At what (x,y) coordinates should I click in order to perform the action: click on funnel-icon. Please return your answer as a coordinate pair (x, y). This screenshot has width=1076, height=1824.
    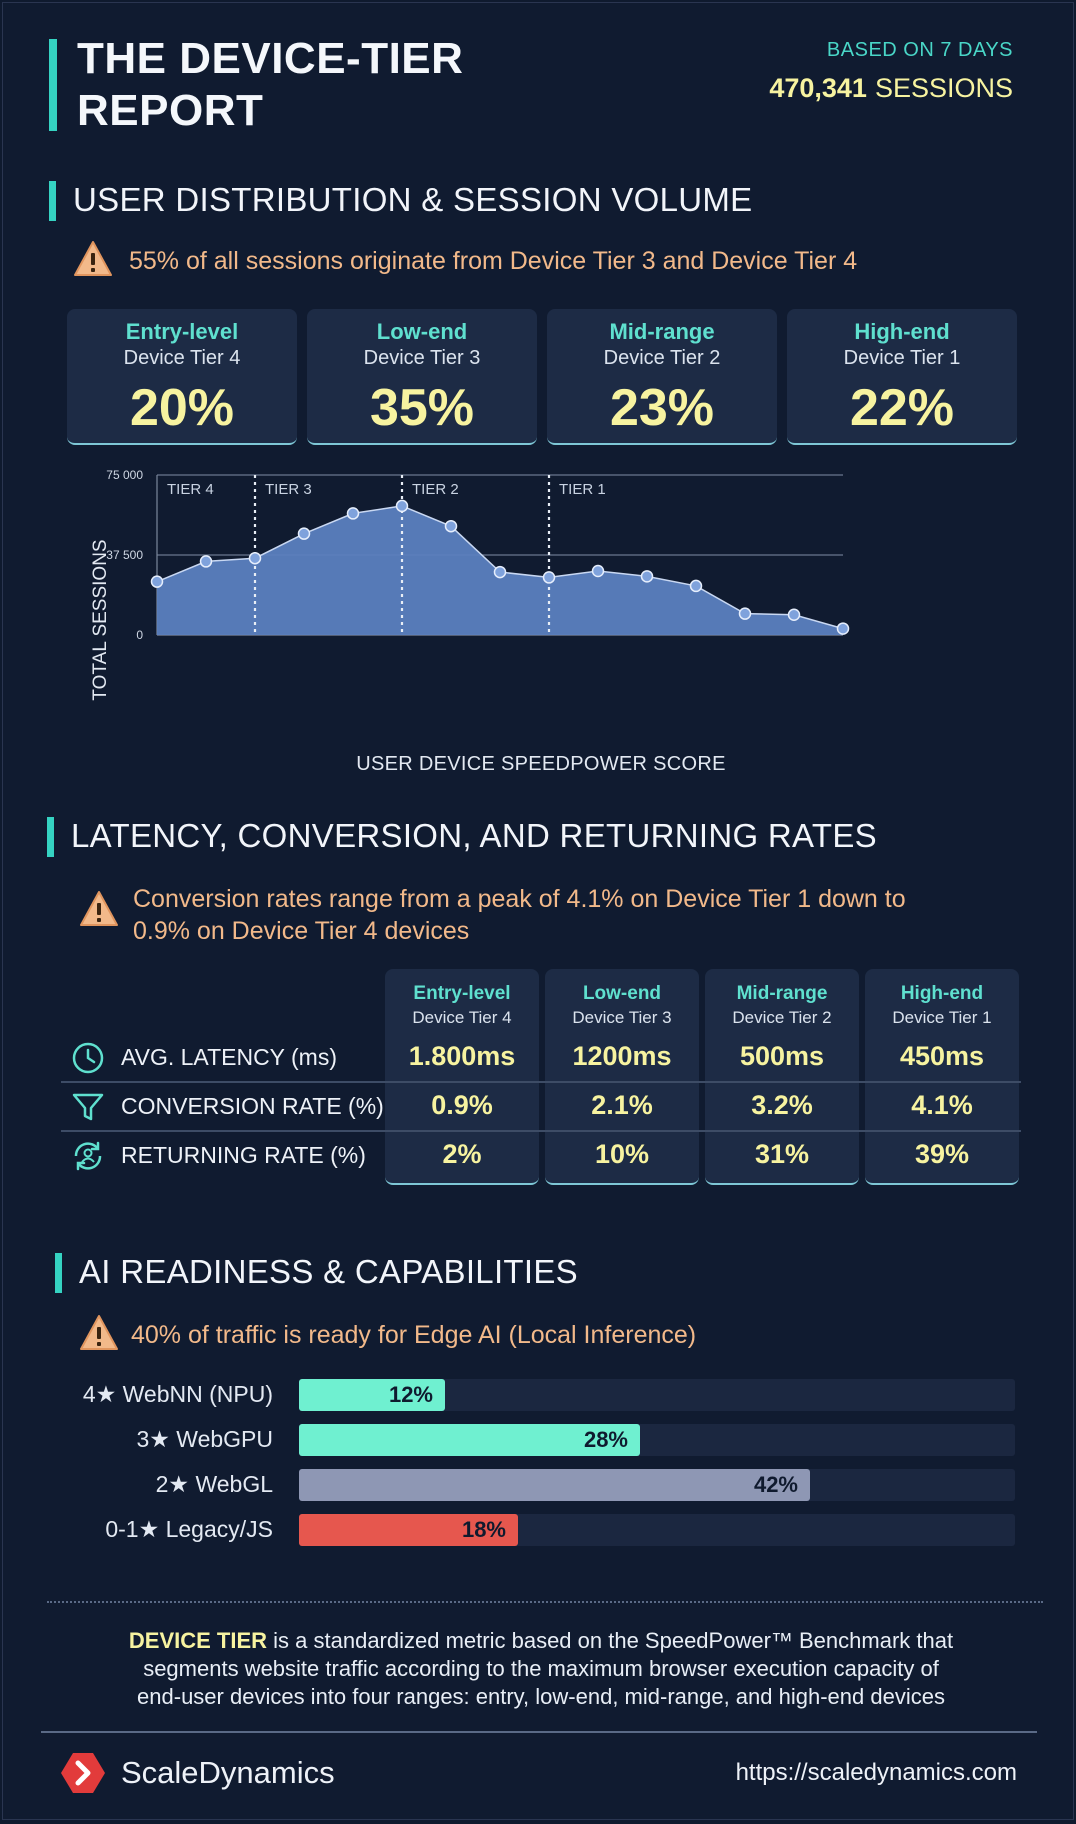
    Looking at the image, I should click on (88, 1107).